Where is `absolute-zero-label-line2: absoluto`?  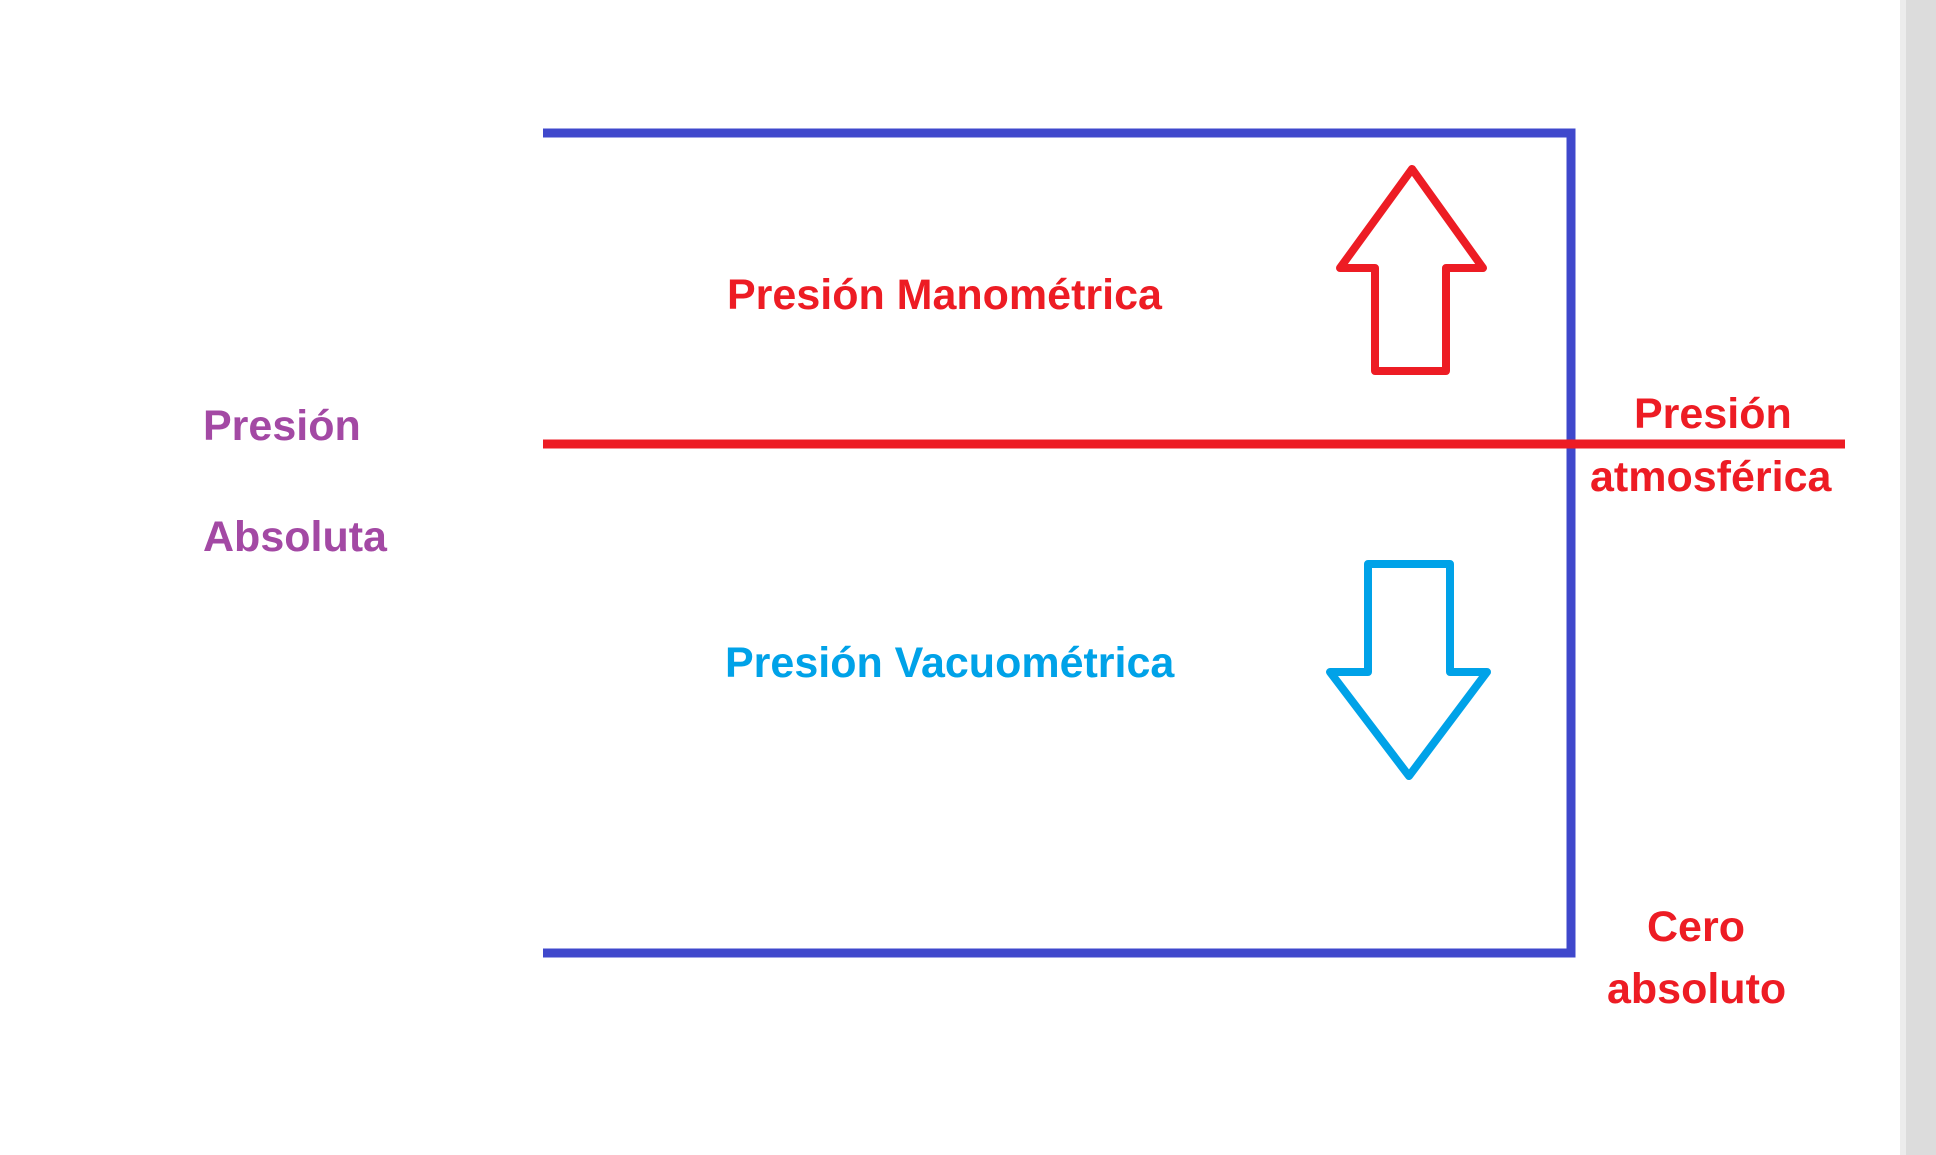 absolute-zero-label-line2: absoluto is located at coordinates (1697, 989).